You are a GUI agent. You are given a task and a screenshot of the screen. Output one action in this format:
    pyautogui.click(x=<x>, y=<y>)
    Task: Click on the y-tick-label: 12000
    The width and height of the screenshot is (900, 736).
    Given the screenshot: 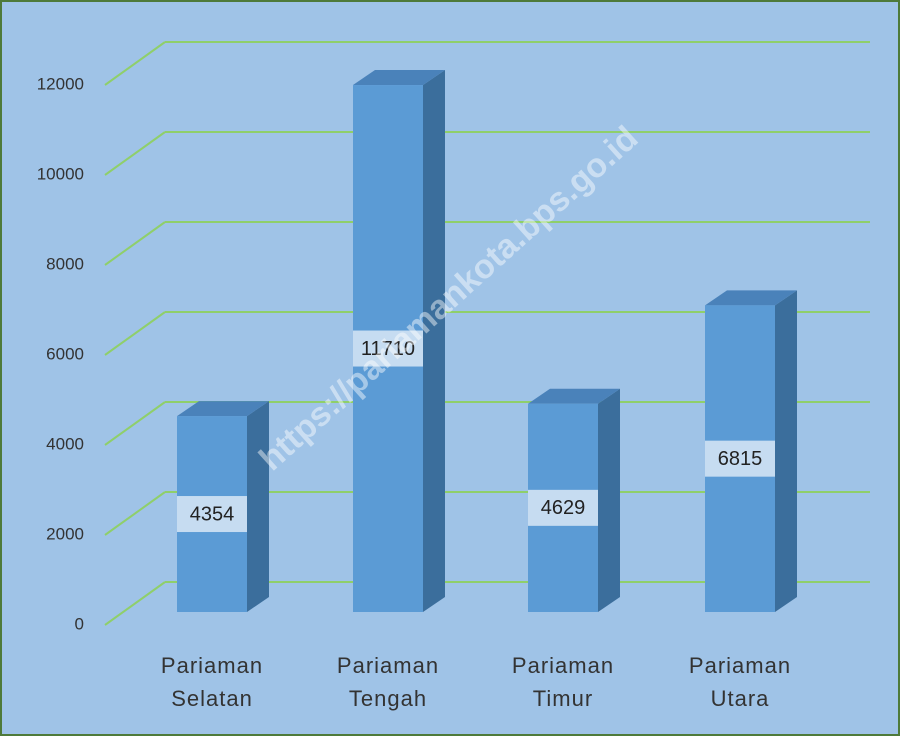 What is the action you would take?
    pyautogui.click(x=60, y=83)
    